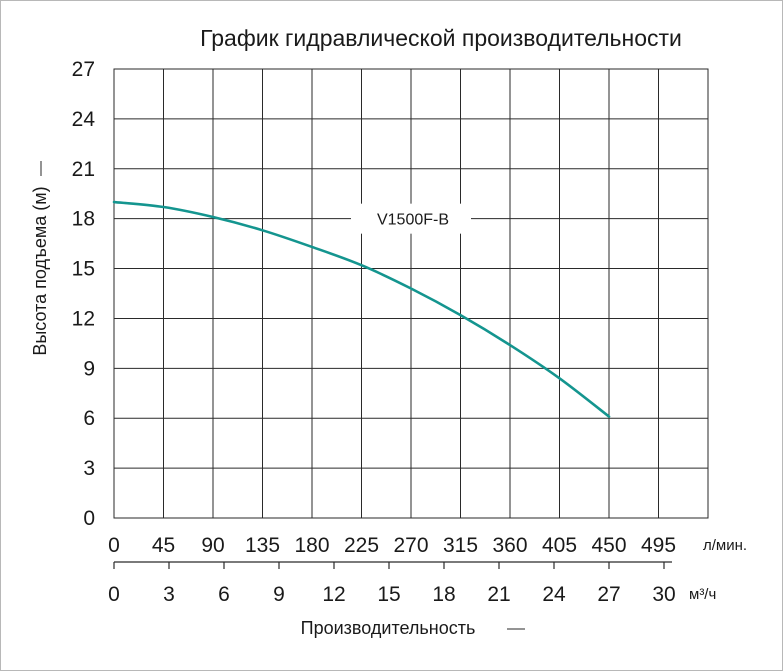  I want to click on x-secondary-tick-label: 3, so click(169, 594).